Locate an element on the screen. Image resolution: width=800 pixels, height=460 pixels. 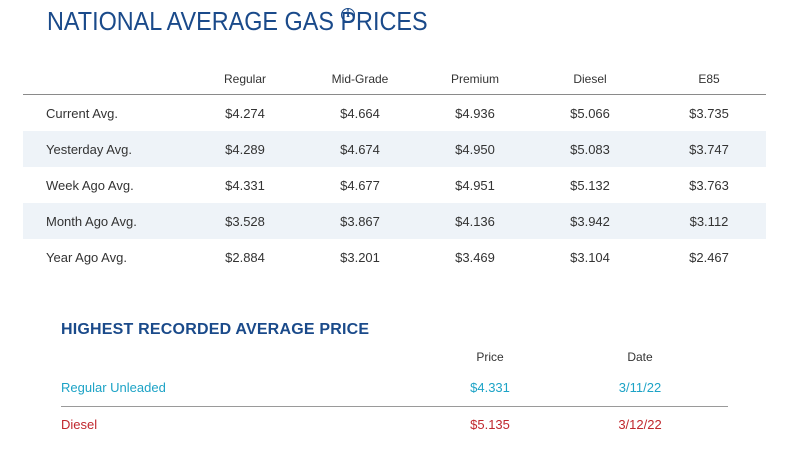
price-cell: $4.951 is located at coordinates (475, 185).